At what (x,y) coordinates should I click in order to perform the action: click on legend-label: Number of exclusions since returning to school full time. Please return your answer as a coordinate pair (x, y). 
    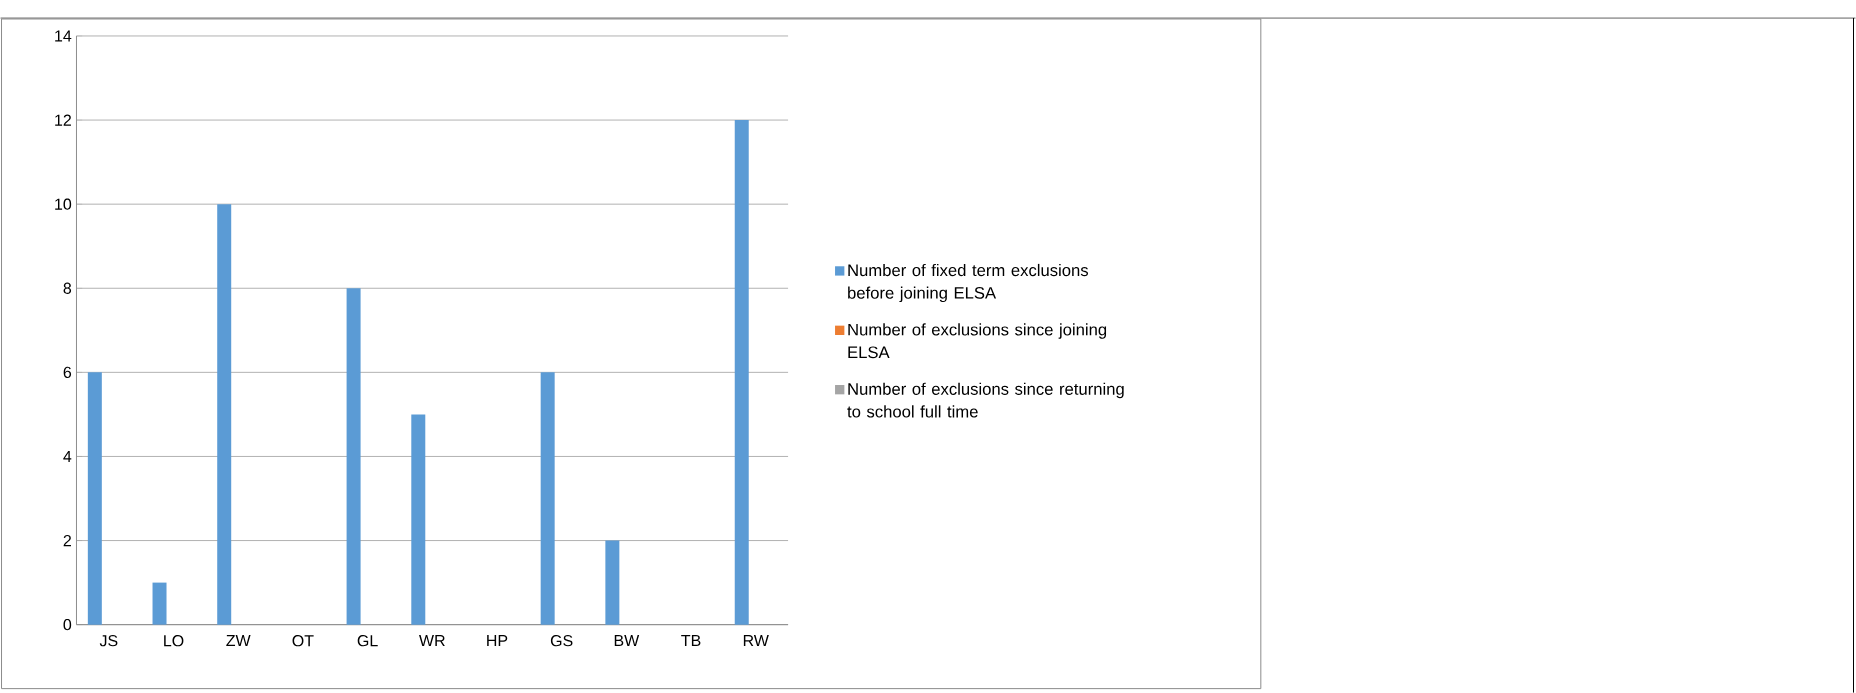
    Looking at the image, I should click on (985, 400).